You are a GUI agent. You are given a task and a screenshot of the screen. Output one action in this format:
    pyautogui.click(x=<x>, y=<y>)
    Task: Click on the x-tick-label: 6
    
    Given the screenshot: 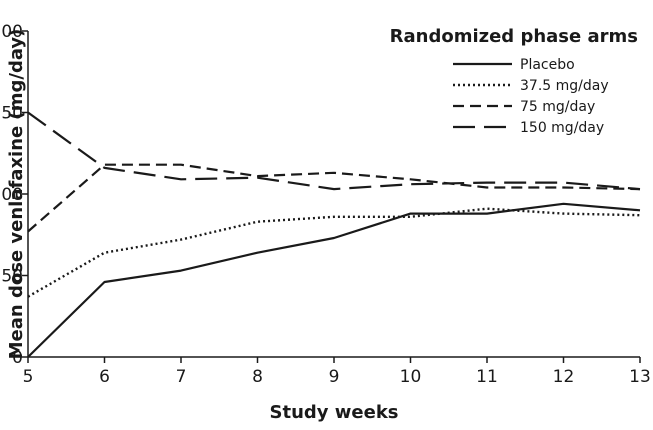 What is the action you would take?
    pyautogui.click(x=104, y=377)
    